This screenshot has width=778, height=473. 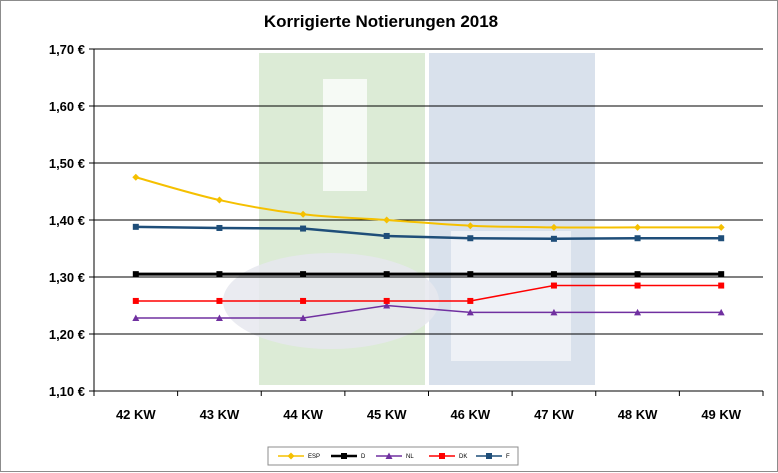 I want to click on x-tick-label: 49 KW, so click(x=721, y=414).